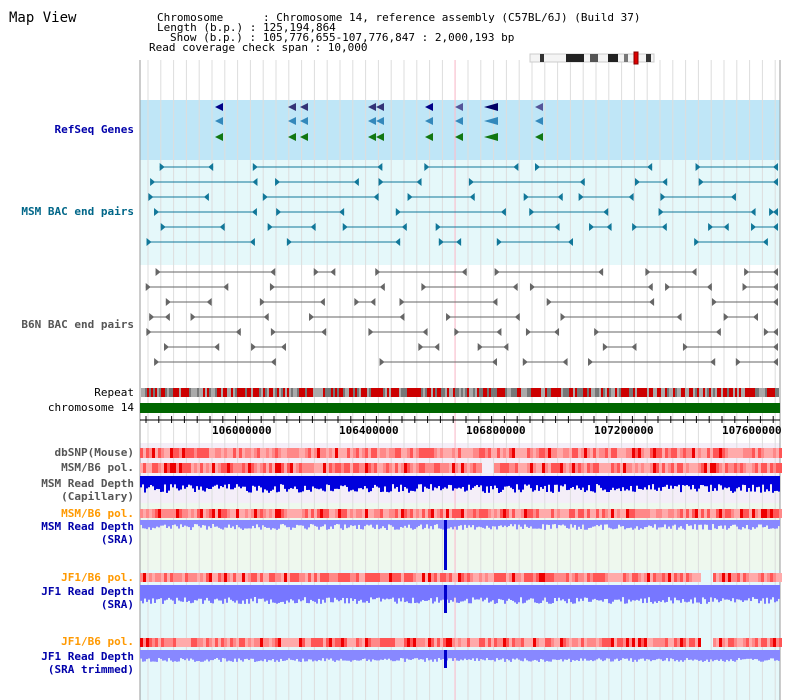 This screenshot has height=700, width=800. I want to click on msm-b6-pol-label: MSM/B6 pol., so click(97, 467).